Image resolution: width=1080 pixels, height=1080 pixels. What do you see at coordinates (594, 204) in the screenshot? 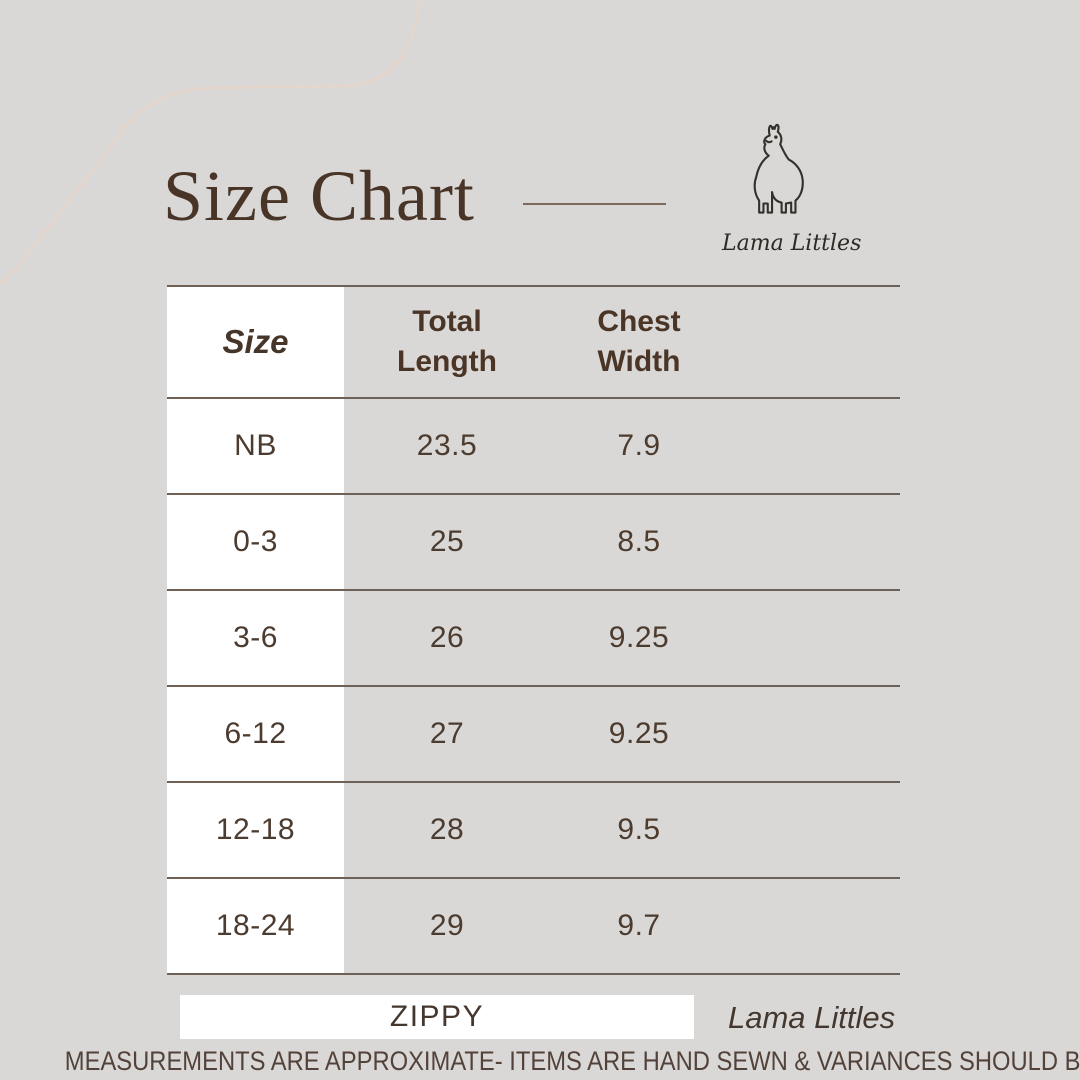
I see `title-dash-line` at bounding box center [594, 204].